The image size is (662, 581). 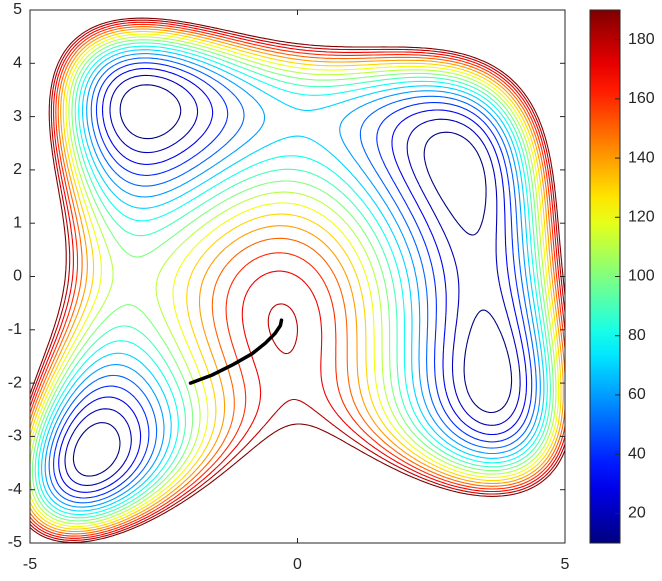 What do you see at coordinates (637, 394) in the screenshot?
I see `colorbar-tick-label: 60` at bounding box center [637, 394].